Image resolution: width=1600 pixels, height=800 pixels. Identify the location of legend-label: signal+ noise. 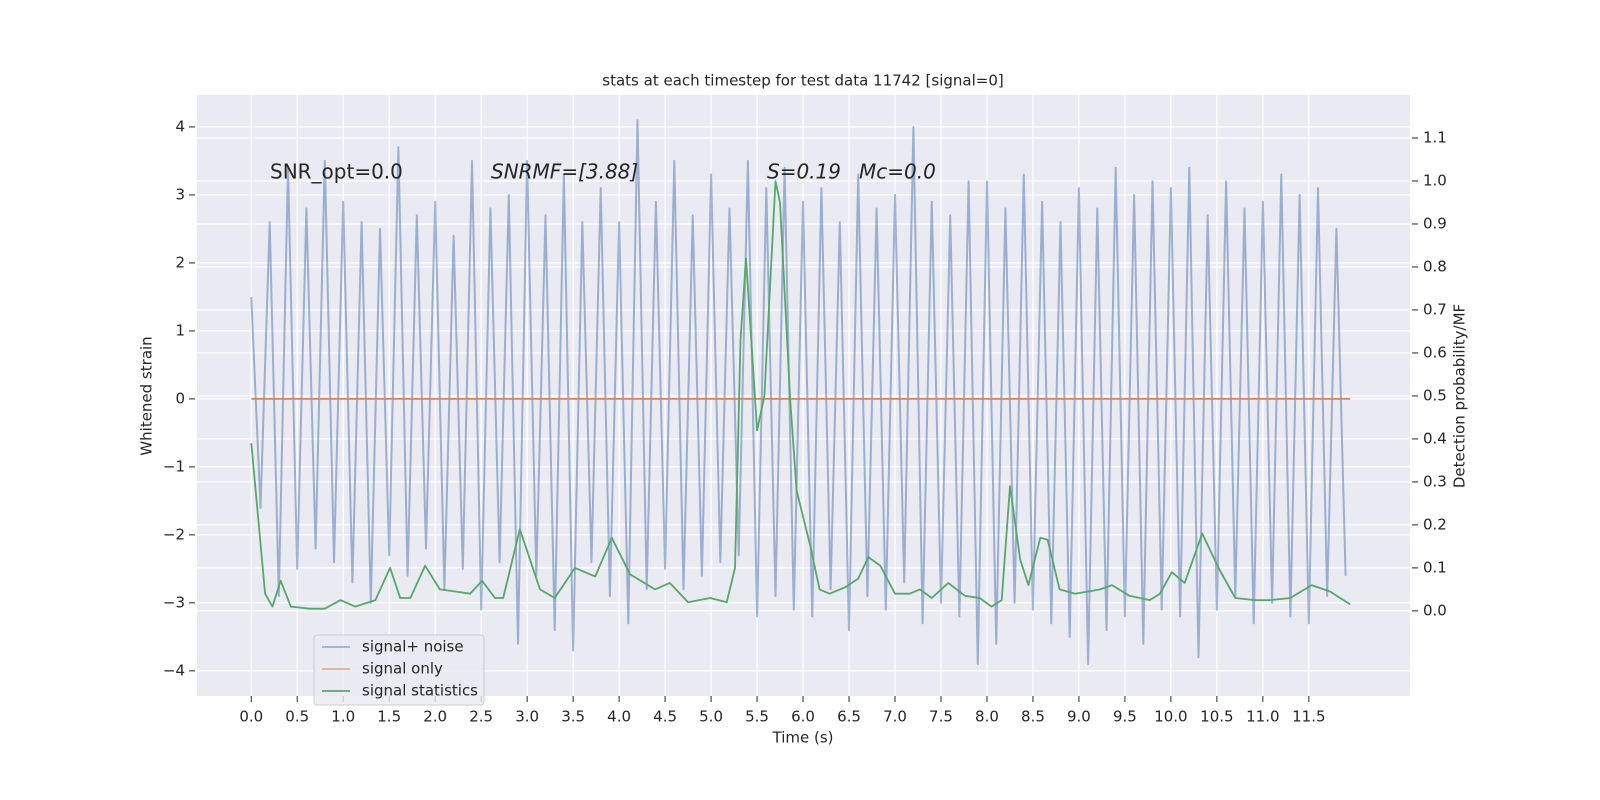
(413, 647).